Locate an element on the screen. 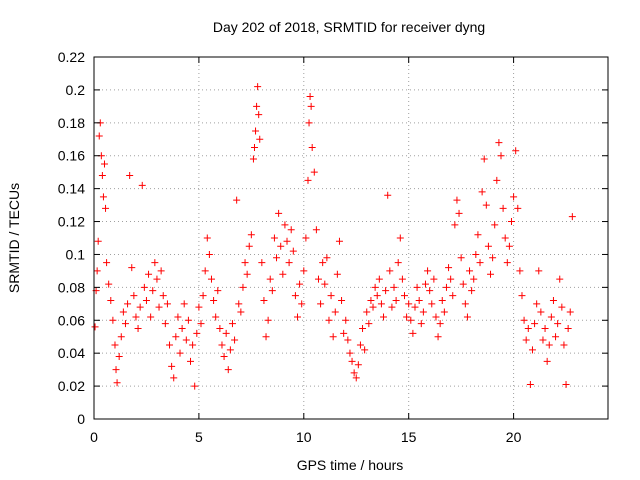  y-tick-label: 0.1 is located at coordinates (76, 254).